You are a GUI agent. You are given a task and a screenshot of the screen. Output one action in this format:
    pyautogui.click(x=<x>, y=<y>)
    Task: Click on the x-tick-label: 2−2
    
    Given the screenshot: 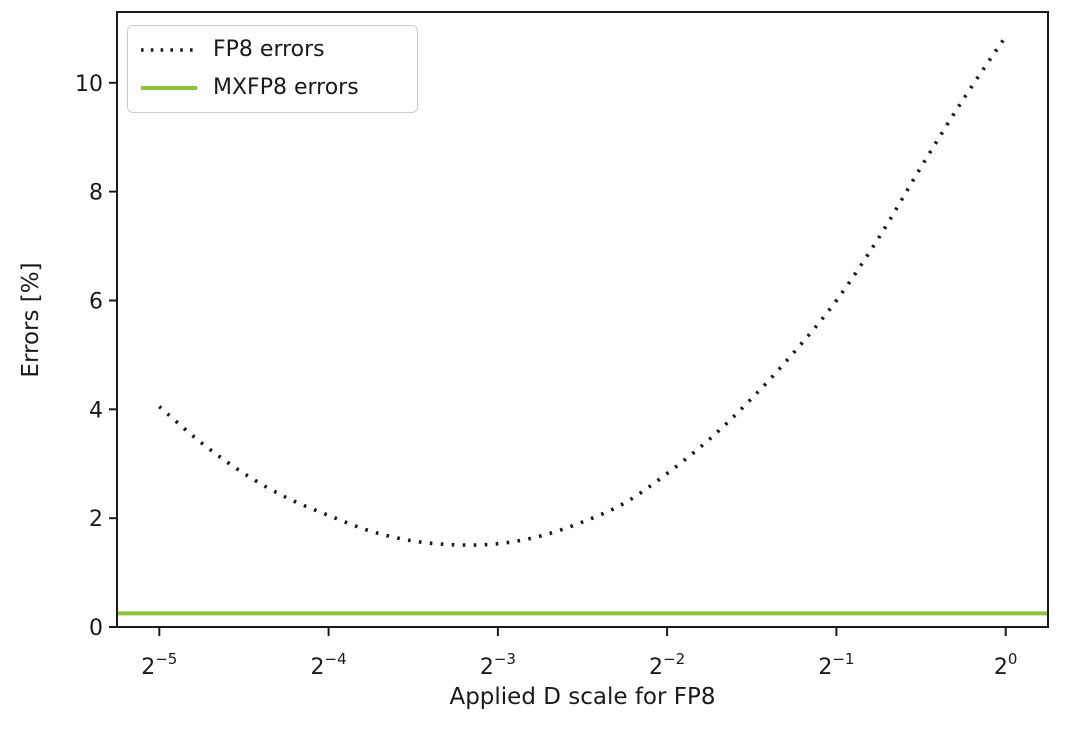 What is the action you would take?
    pyautogui.click(x=667, y=665)
    